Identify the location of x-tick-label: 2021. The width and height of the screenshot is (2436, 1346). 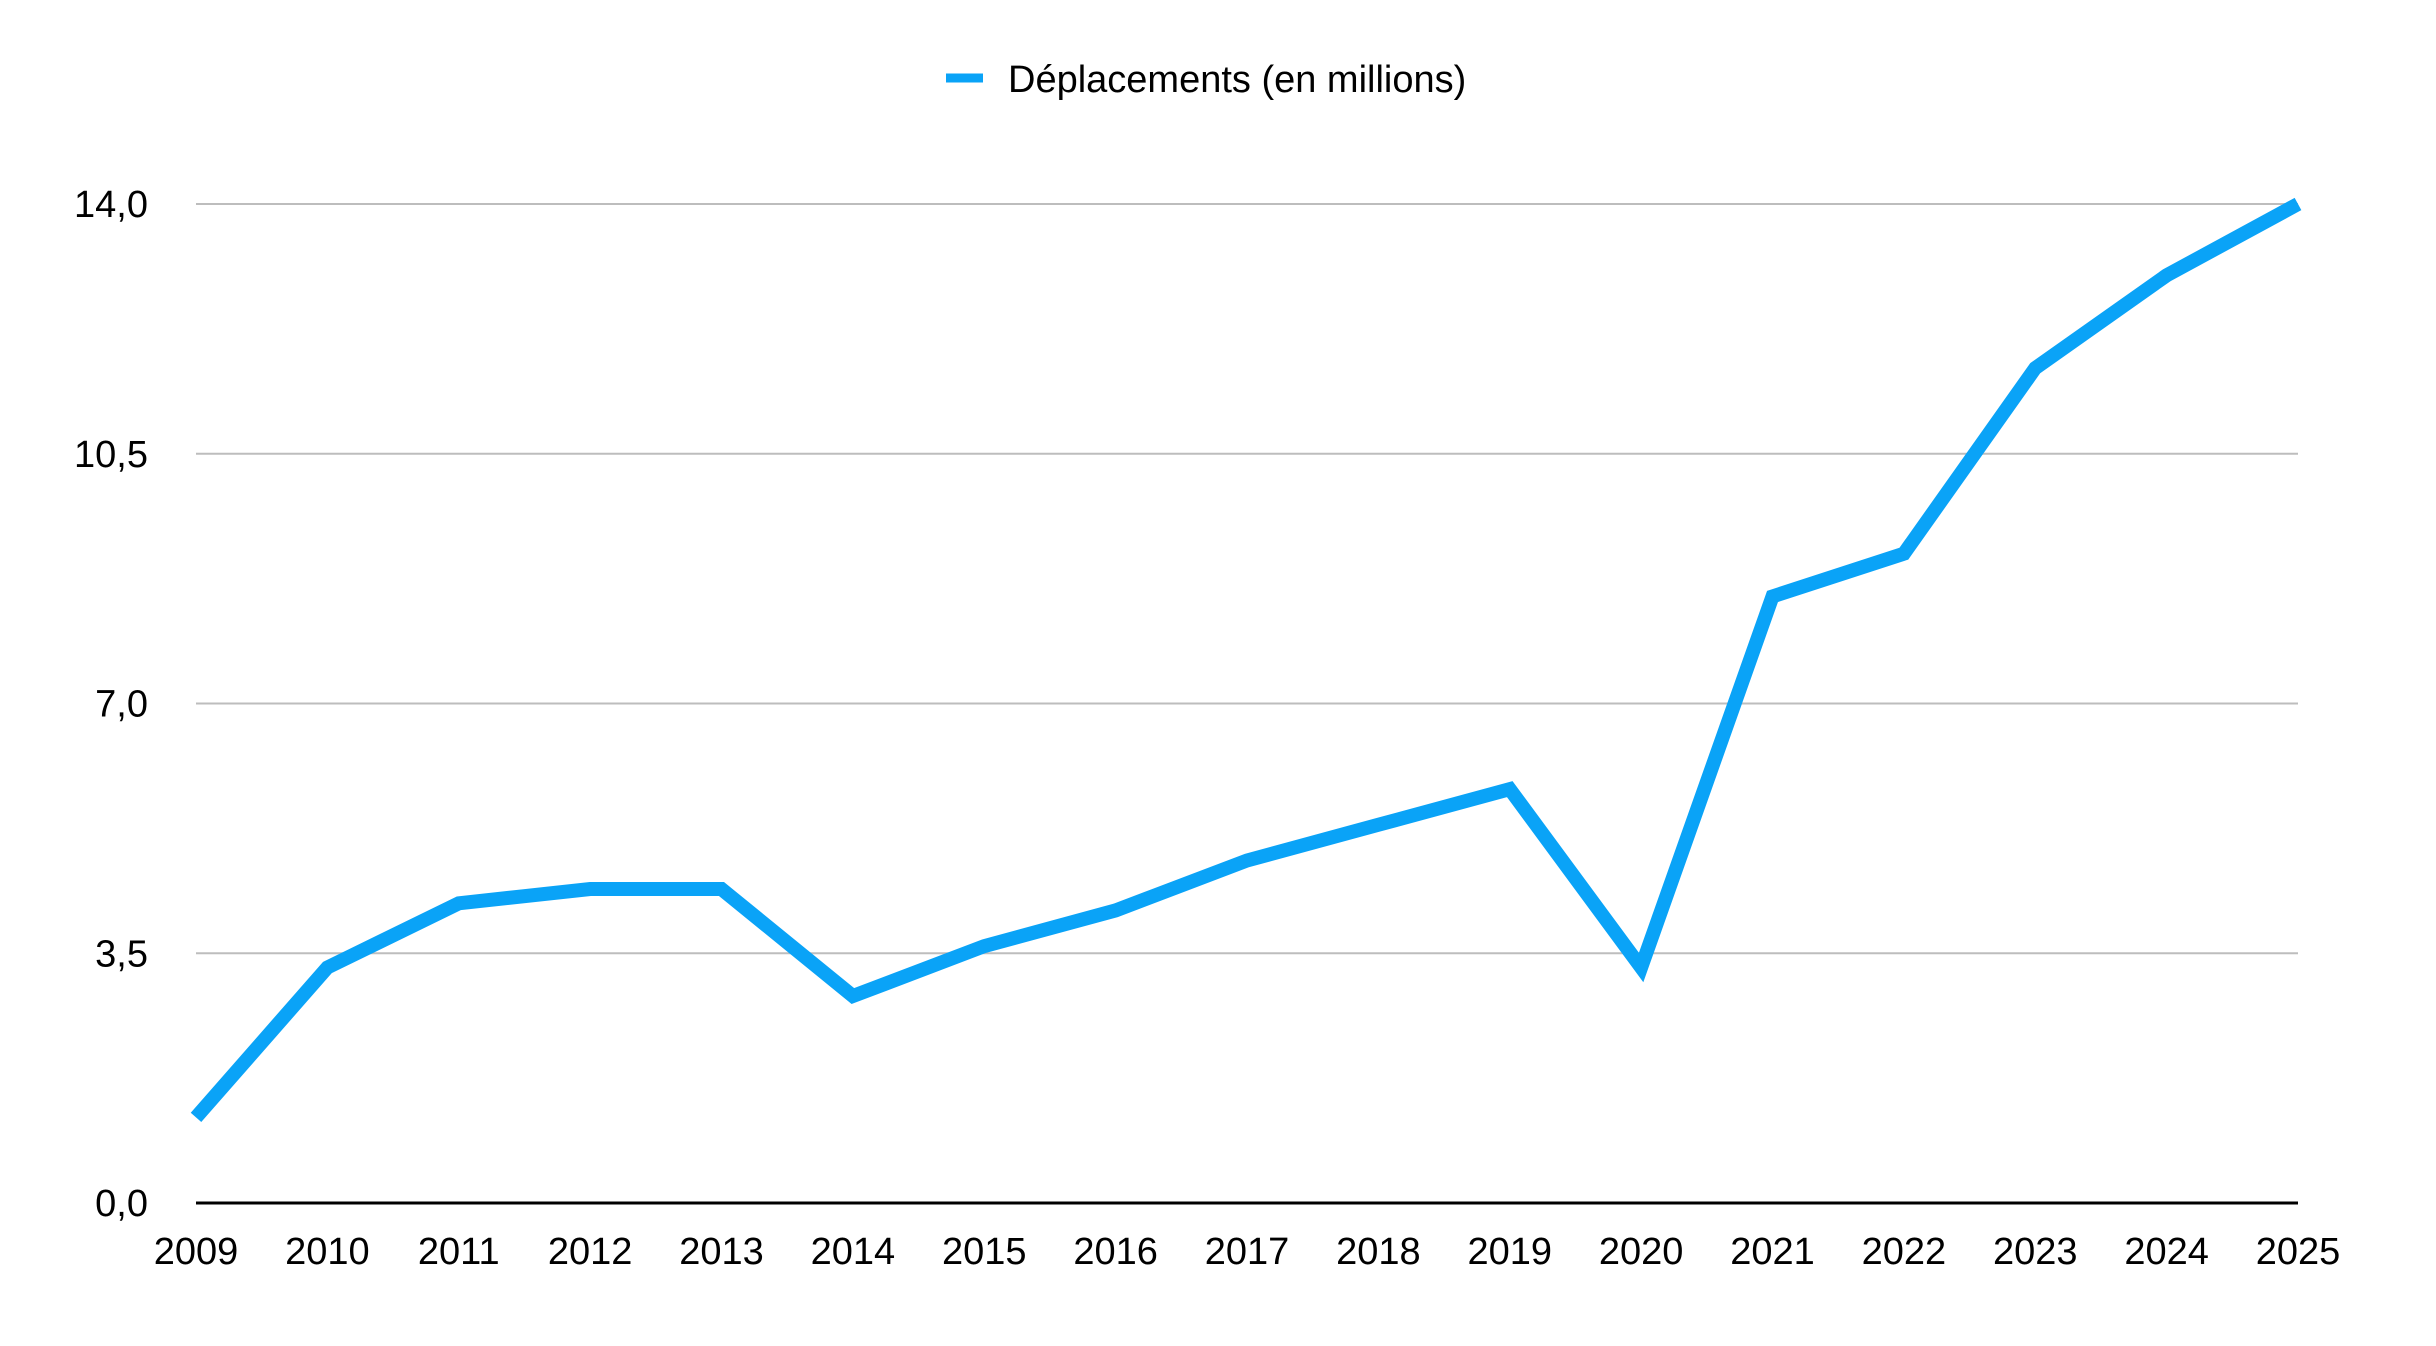
(1772, 1252).